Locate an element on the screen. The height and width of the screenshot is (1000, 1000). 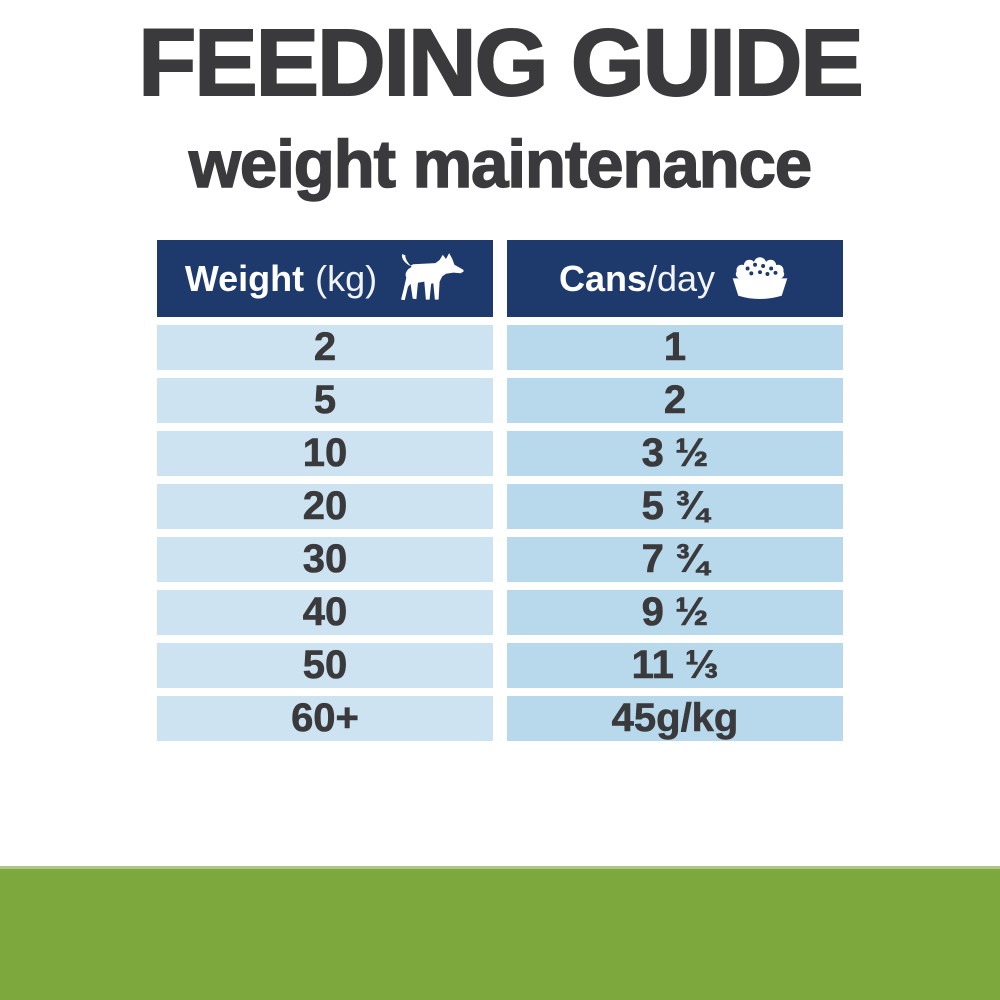
page-title: FEEDING GUIDE is located at coordinates (501, 63).